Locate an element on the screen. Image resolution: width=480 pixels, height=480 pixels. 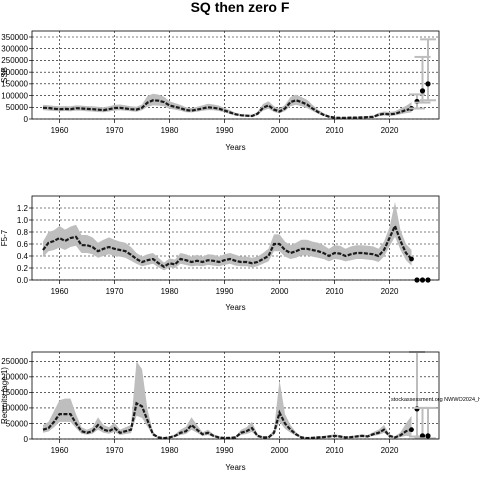
y-tick-label: 0.4 is located at coordinates (23, 256).